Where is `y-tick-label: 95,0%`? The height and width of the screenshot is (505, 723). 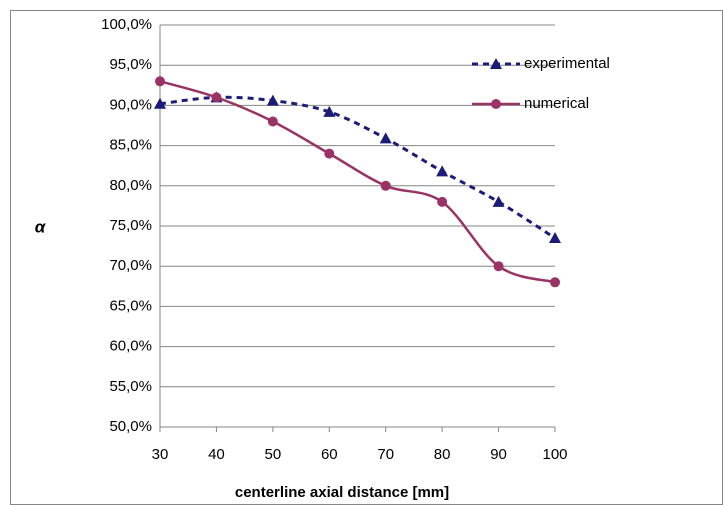
y-tick-label: 95,0% is located at coordinates (130, 64).